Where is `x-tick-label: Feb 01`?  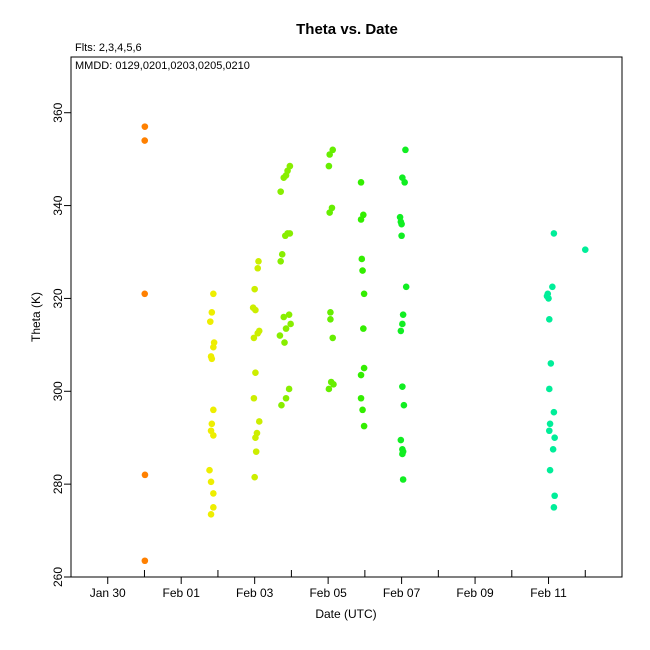
x-tick-label: Feb 01 is located at coordinates (182, 593).